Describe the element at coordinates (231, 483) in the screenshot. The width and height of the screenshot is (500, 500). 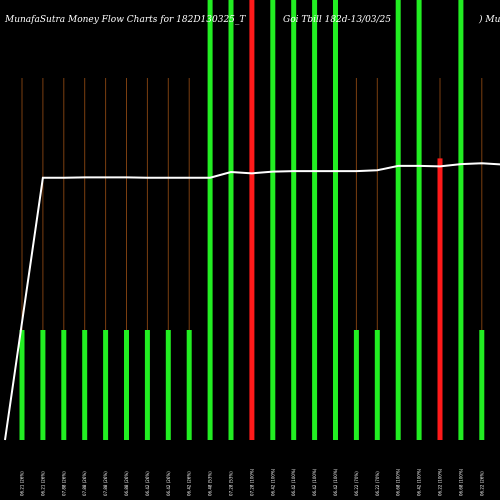
I see `x-tick-label: 07.28 (53%)` at that location.